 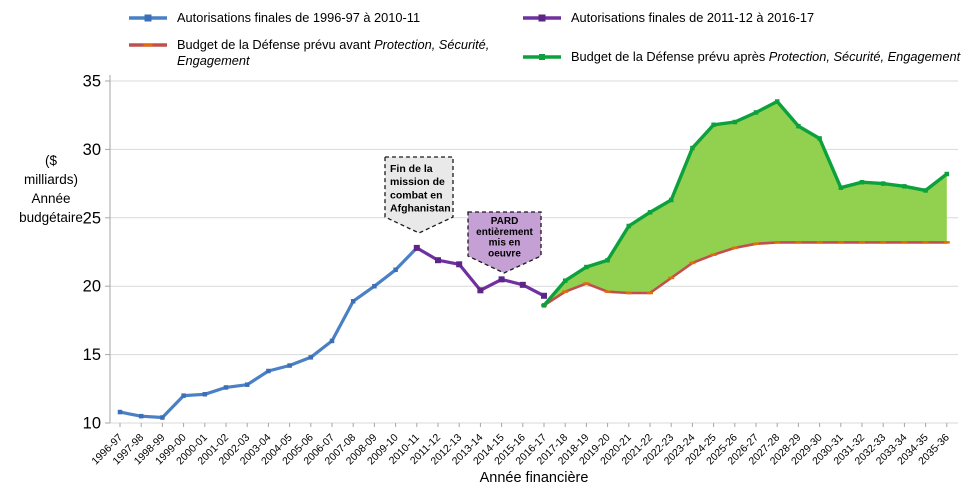 What do you see at coordinates (417, 182) in the screenshot?
I see `svg-text: mission de` at bounding box center [417, 182].